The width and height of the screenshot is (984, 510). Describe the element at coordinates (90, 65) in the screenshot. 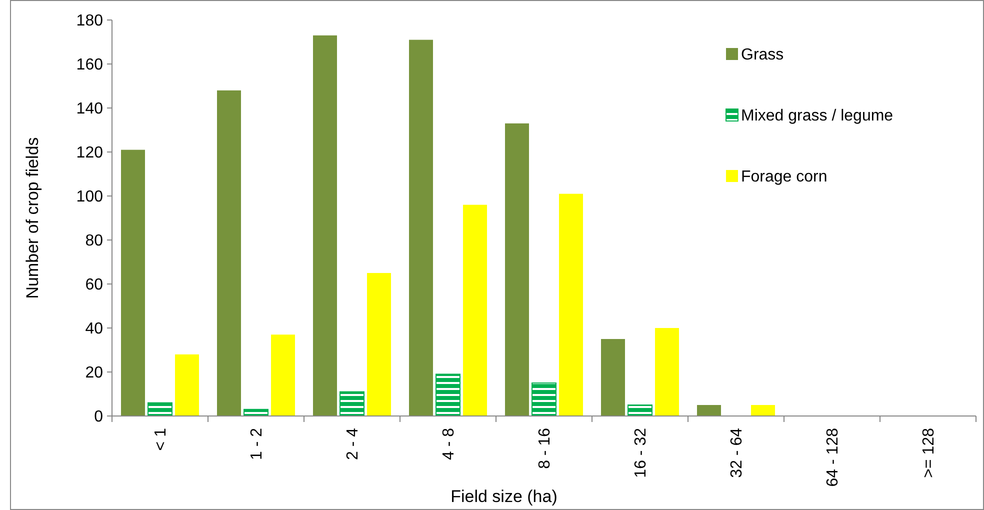

I see `y-tick-label: 160` at that location.